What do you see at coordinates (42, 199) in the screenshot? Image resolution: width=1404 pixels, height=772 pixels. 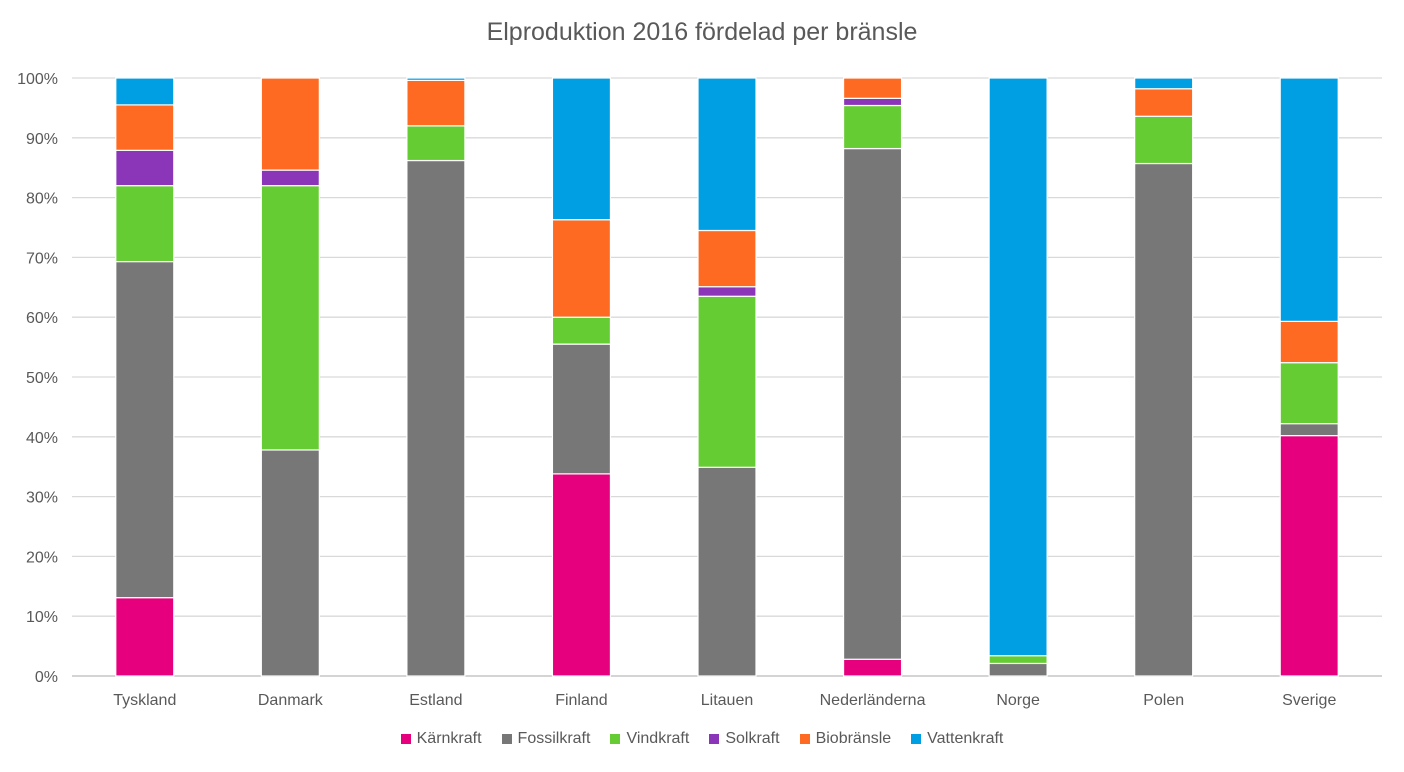 I see `y-tick-label: 80%` at bounding box center [42, 199].